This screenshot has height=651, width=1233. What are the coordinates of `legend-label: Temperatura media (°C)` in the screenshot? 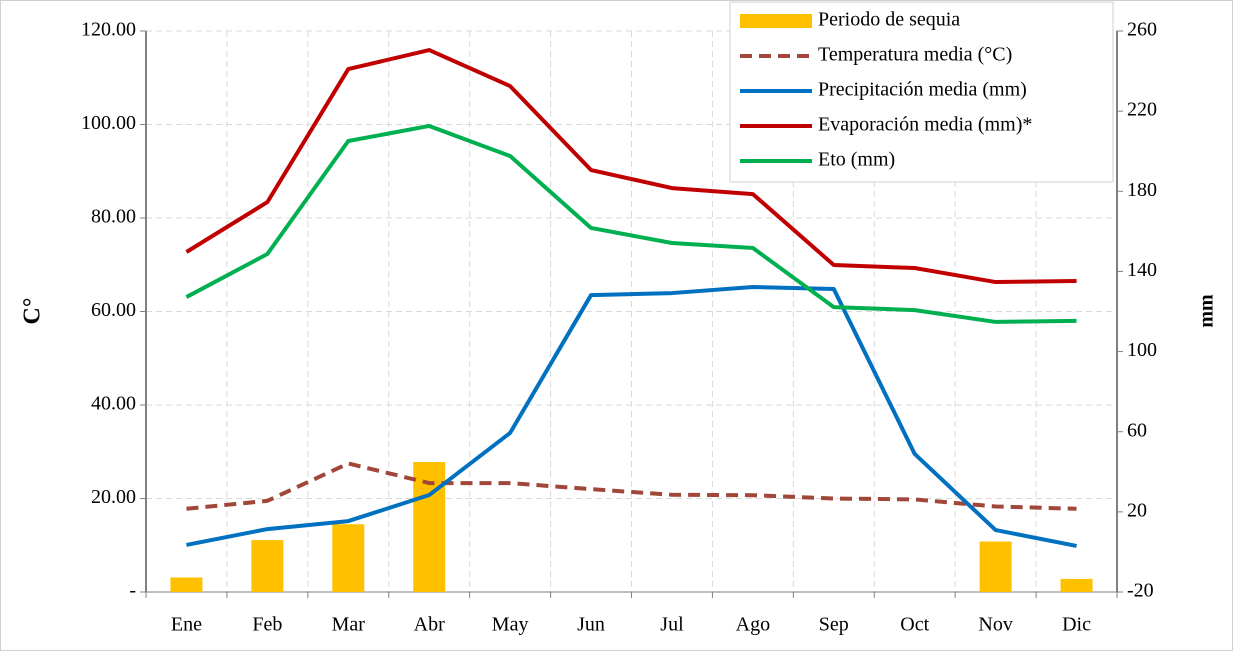 It's located at (915, 55).